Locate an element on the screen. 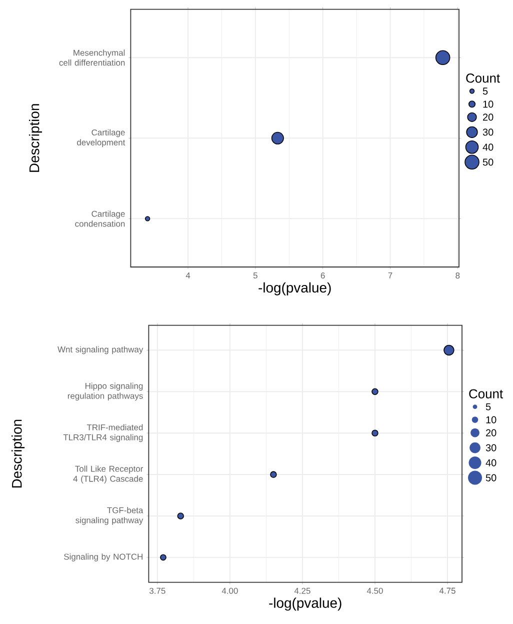  y-tick-label: Signaling by NOTCH is located at coordinates (103, 557).